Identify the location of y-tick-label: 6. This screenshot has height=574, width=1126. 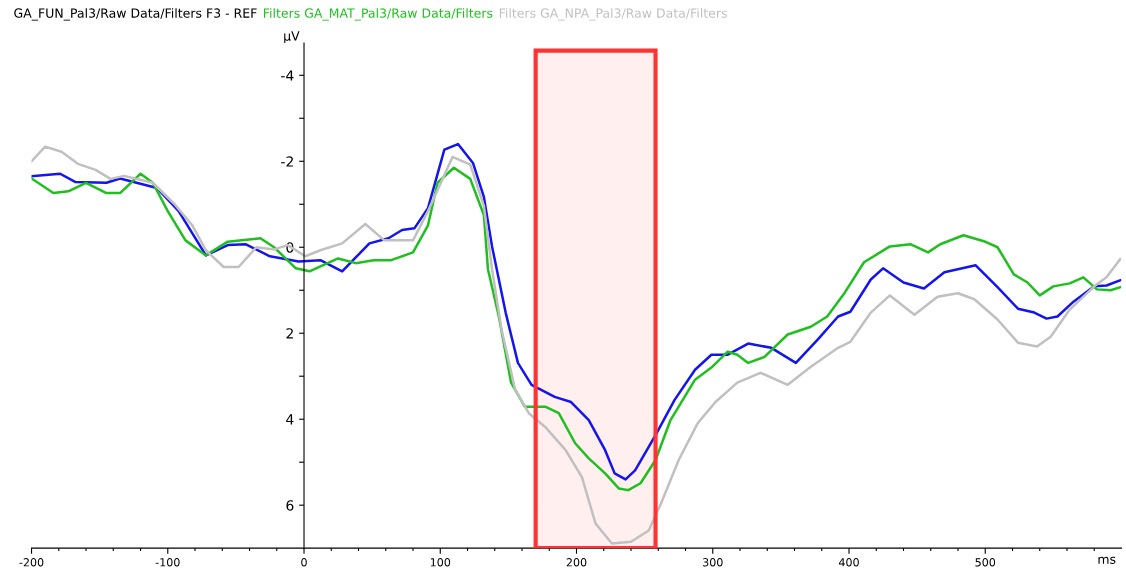
(290, 505).